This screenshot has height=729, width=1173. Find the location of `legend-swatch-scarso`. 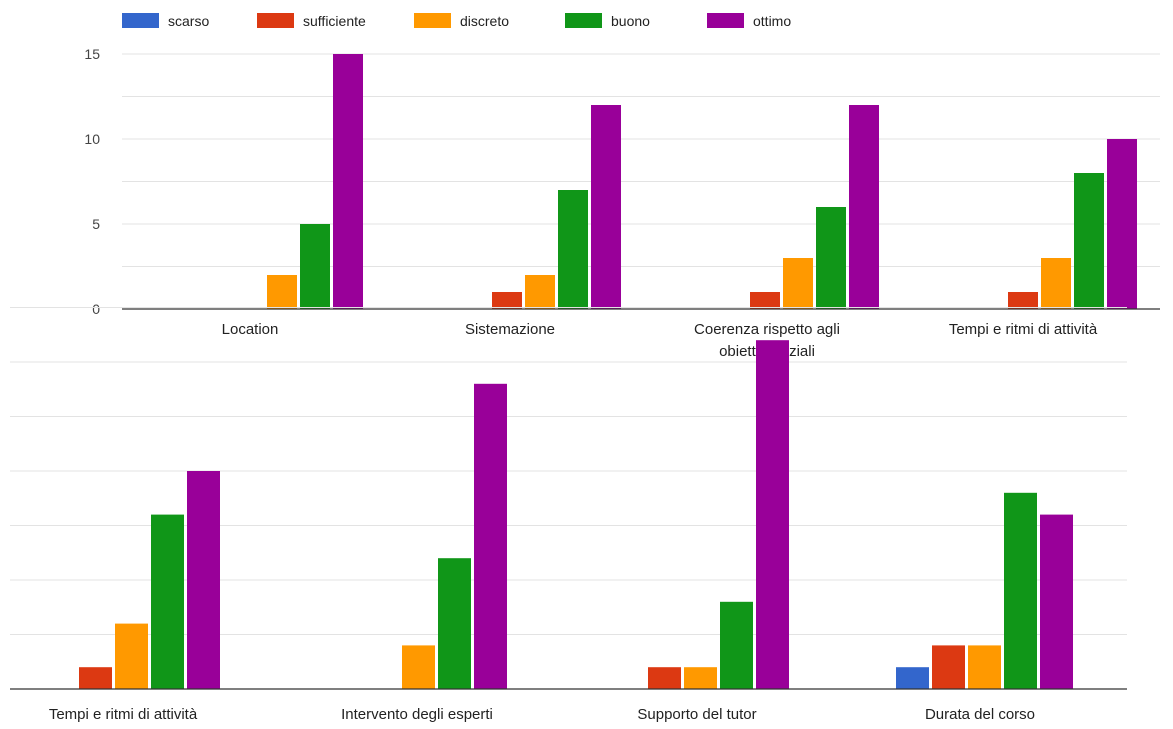

legend-swatch-scarso is located at coordinates (140, 20).